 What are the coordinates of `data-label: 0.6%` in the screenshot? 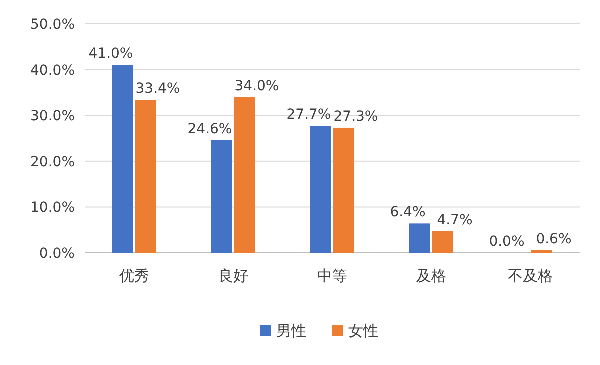 It's located at (554, 239).